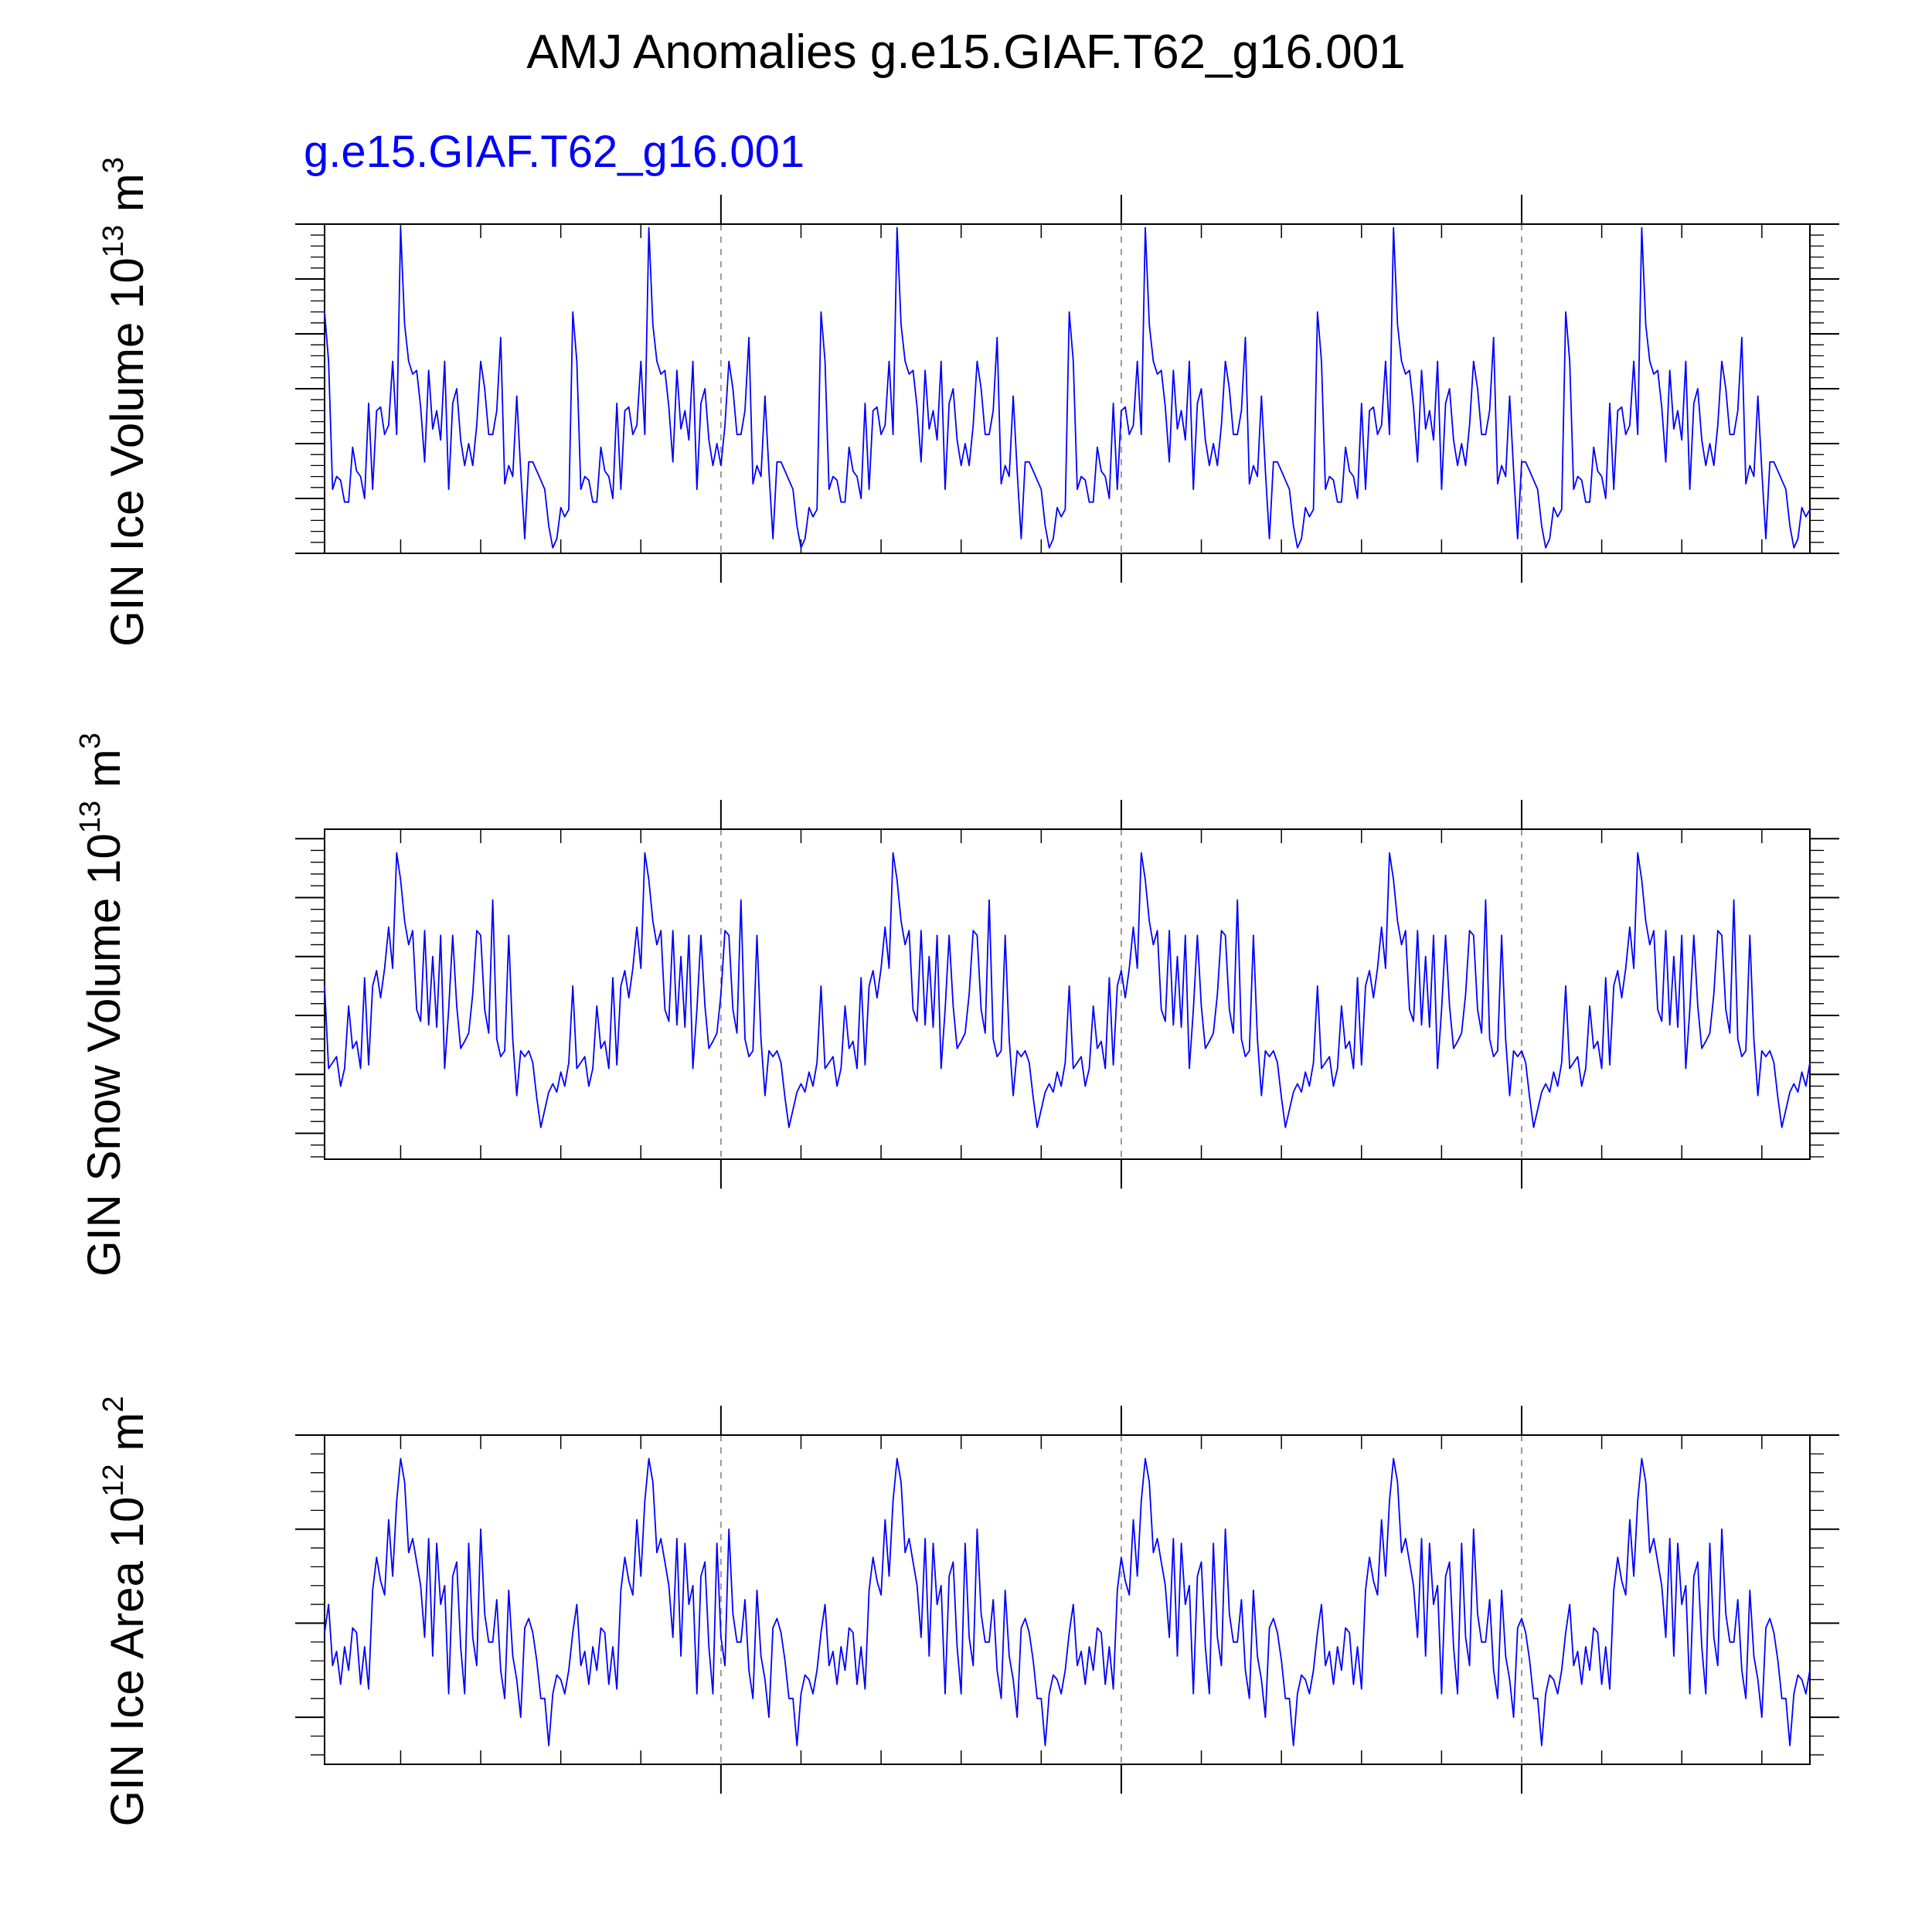  I want to click on y-axis-label: GIN Snow Volume 1013 m3, so click(102, 1005).